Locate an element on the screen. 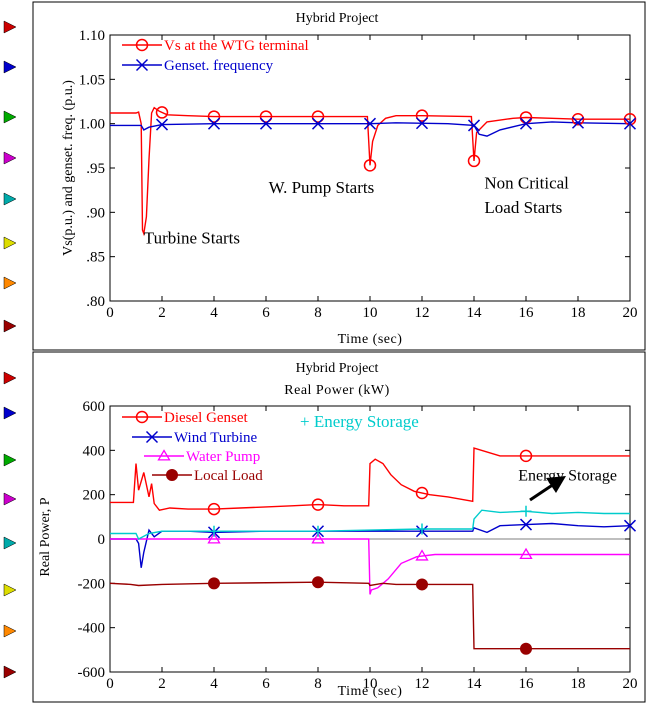 This screenshot has height=704, width=654. chart-top-x-axis-label: Time (sec) is located at coordinates (370, 339).